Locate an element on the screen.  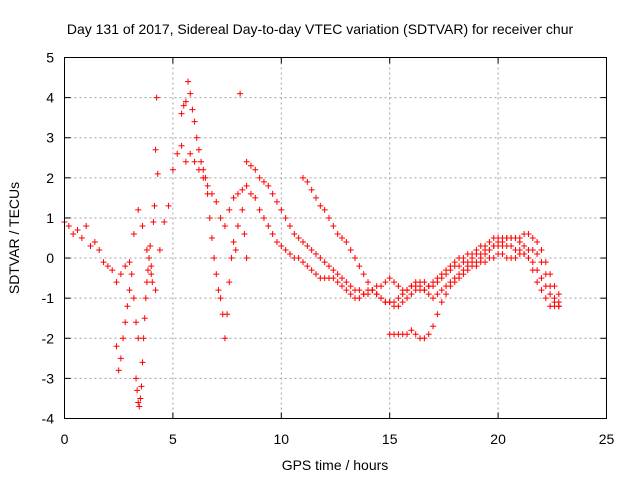
x-axis-label: GPS time / hours is located at coordinates (335, 465).